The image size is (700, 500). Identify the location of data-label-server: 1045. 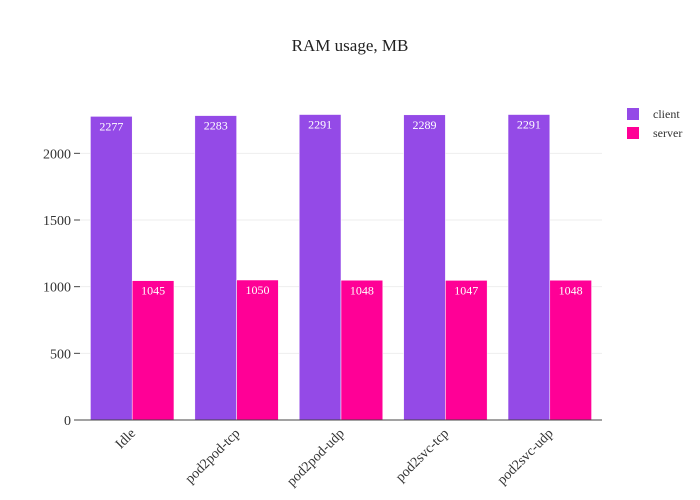
(153, 291).